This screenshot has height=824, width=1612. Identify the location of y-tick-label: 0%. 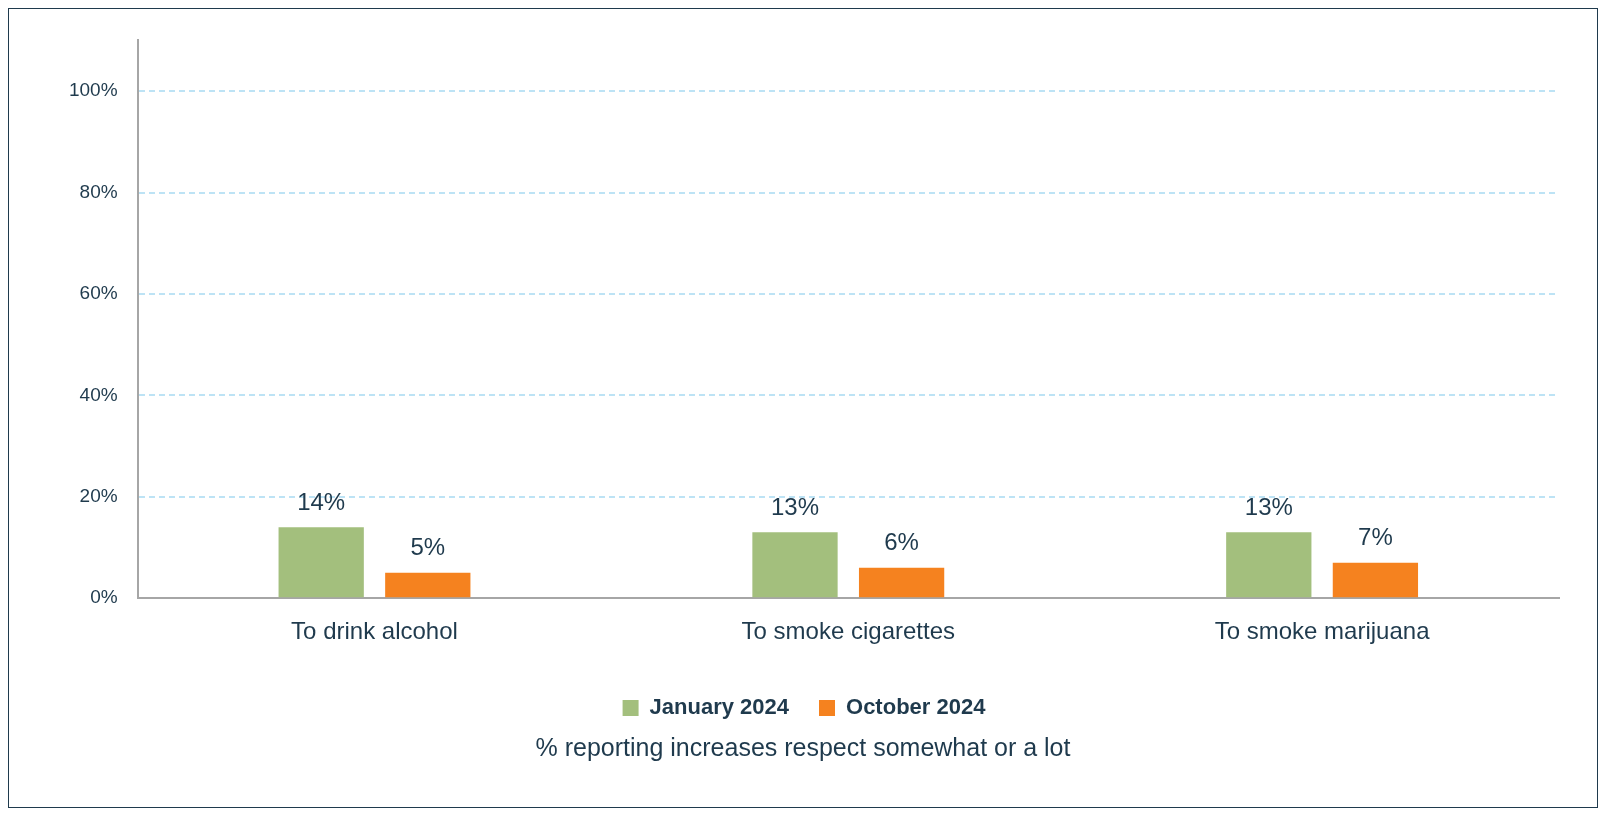
(104, 597).